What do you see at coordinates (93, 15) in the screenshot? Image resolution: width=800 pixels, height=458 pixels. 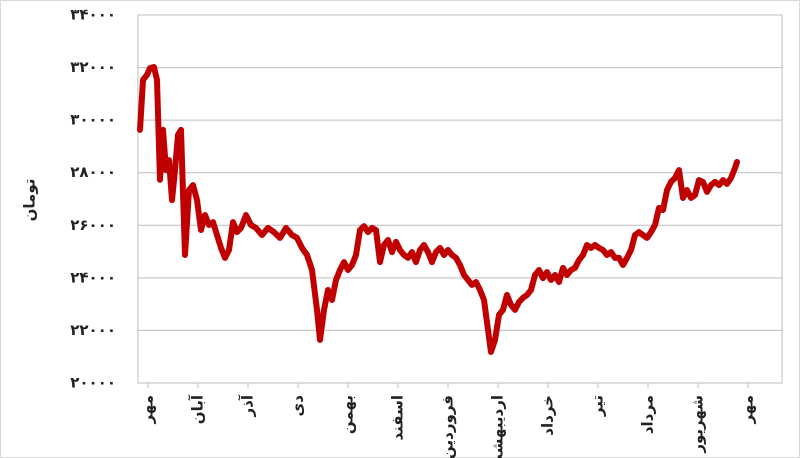 I see `y-tick-label: ۳۴۰۰۰` at bounding box center [93, 15].